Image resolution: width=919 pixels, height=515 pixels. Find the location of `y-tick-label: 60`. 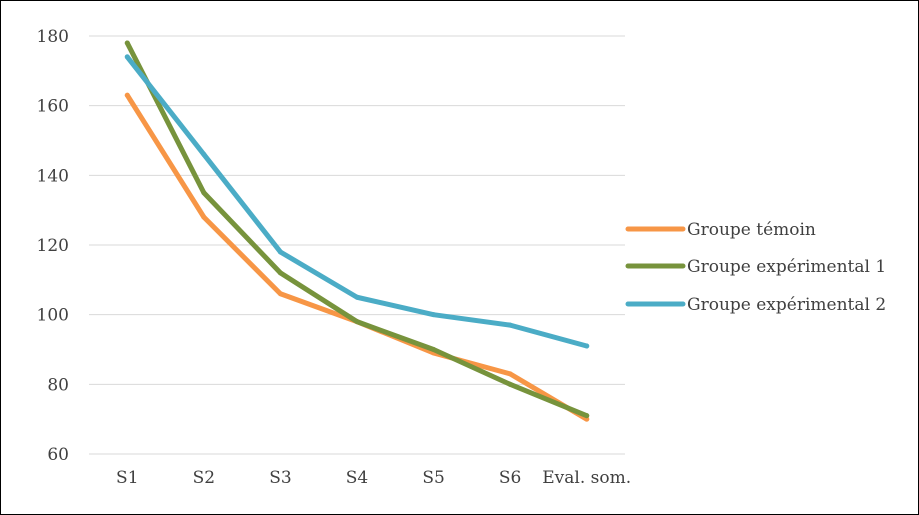

y-tick-label: 60 is located at coordinates (58, 455).